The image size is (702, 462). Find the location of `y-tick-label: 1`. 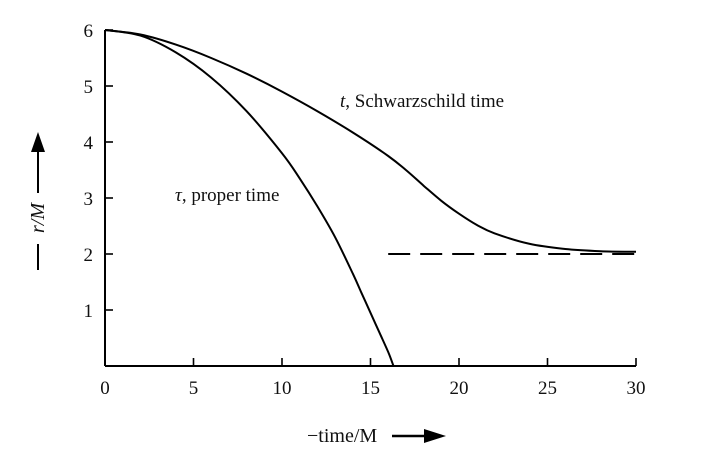

y-tick-label: 1 is located at coordinates (89, 311).